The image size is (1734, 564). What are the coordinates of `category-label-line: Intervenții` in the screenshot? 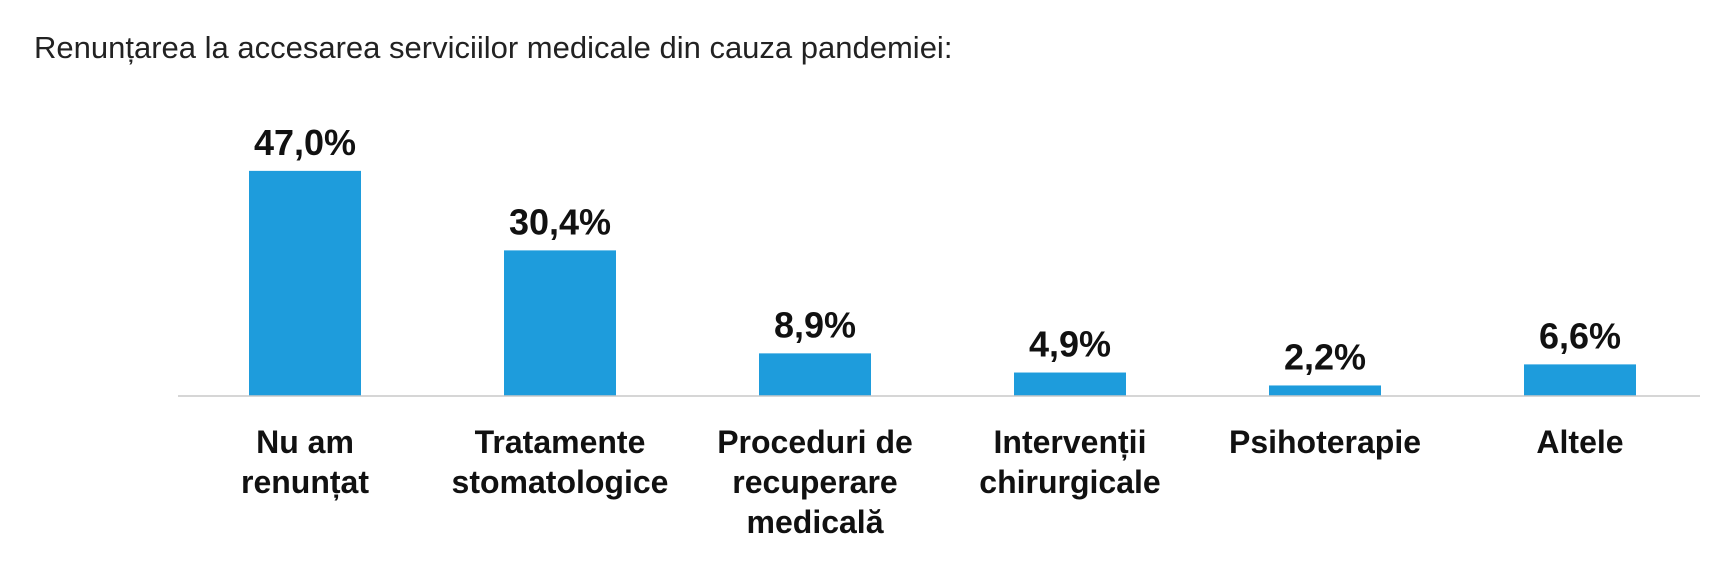 It's located at (1070, 442).